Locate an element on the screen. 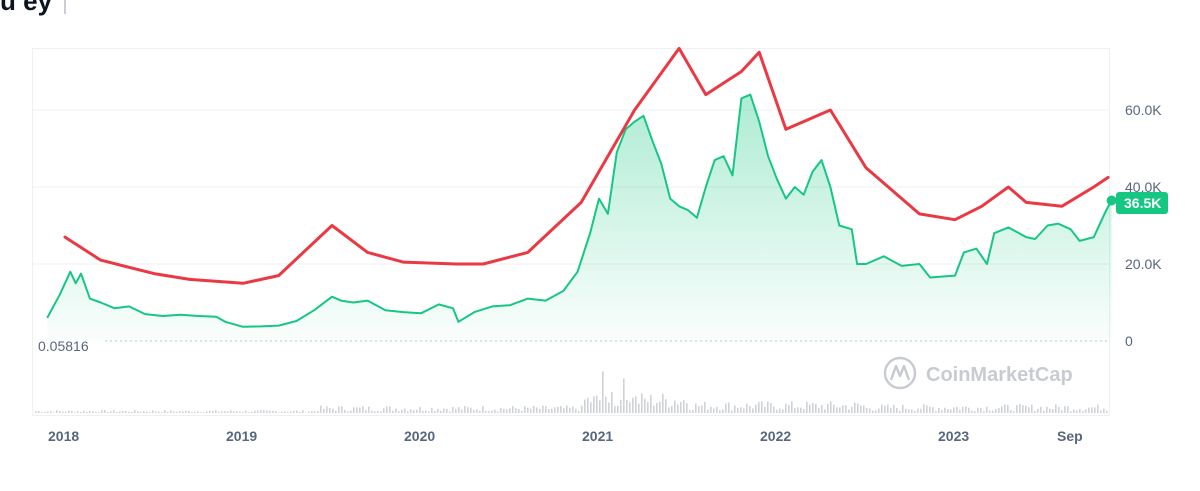 Image resolution: width=1200 pixels, height=491 pixels. current-price-badge is located at coordinates (1142, 203).